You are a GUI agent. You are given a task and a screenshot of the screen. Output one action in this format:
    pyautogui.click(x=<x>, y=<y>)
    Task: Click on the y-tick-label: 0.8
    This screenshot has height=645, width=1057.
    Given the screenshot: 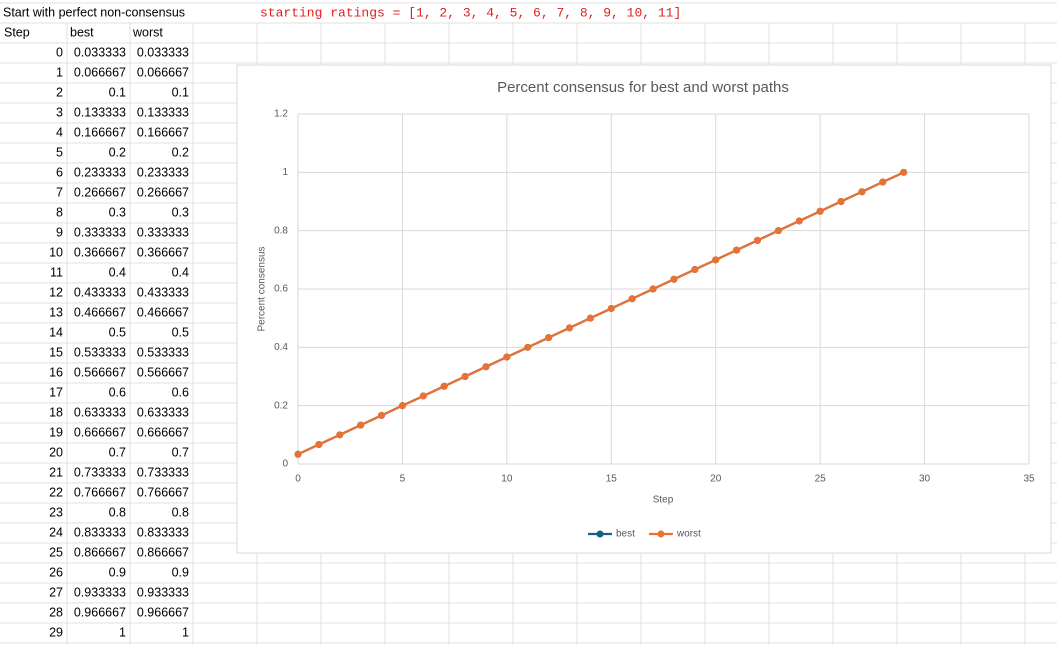 What is the action you would take?
    pyautogui.click(x=281, y=230)
    